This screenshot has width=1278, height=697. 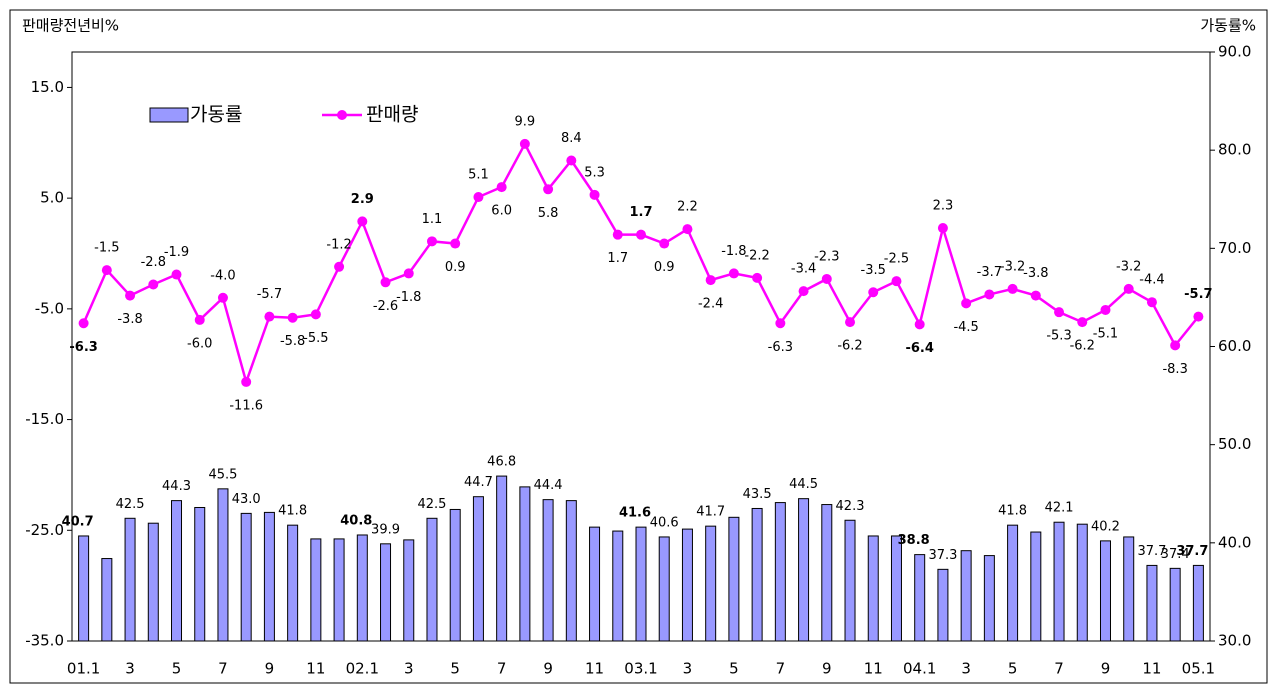 What do you see at coordinates (501, 211) in the screenshot?
I see `line-value-label: 6.0` at bounding box center [501, 211].